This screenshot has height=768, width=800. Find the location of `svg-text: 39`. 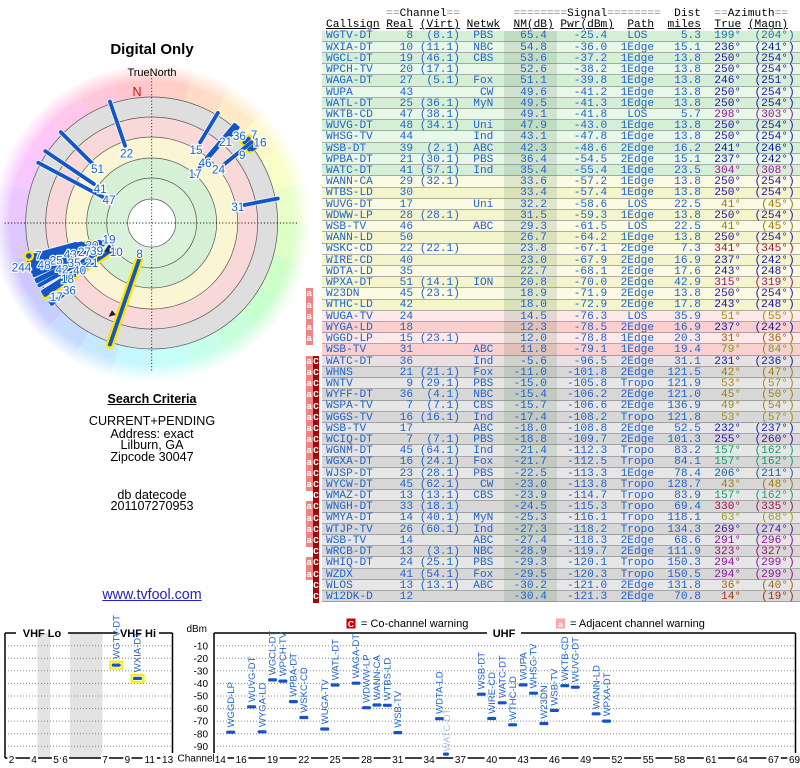

svg-text: 39 is located at coordinates (96, 251).